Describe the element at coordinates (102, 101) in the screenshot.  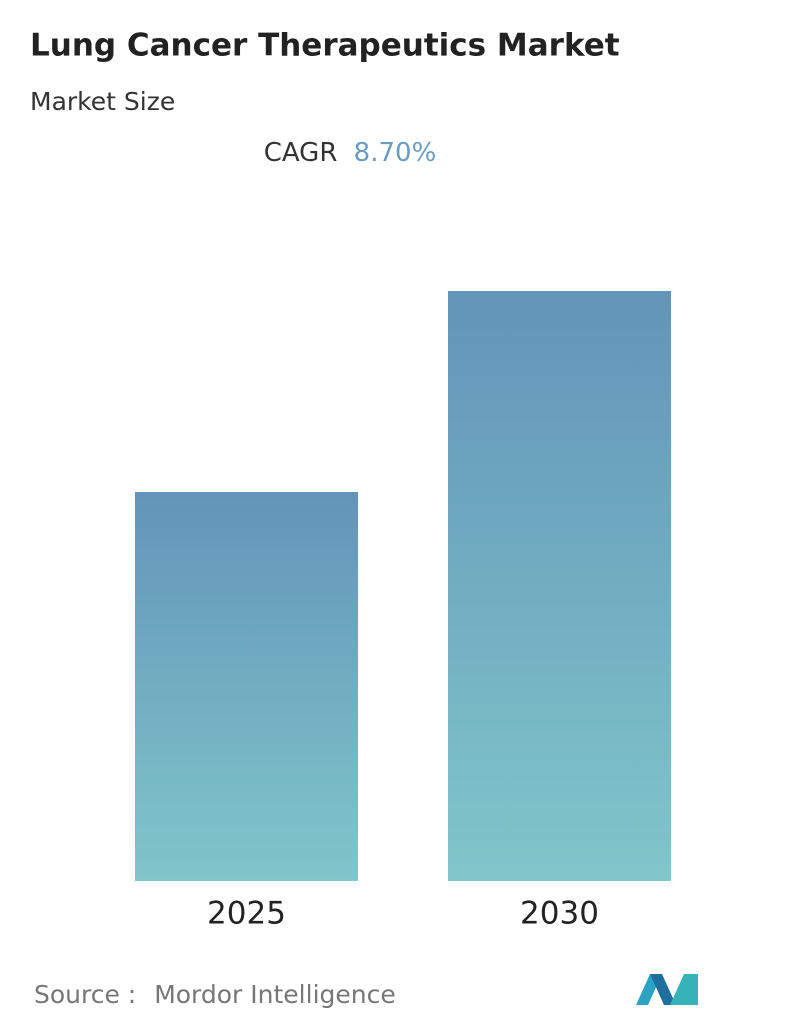
I see `chart-subtitle: Market Size` at that location.